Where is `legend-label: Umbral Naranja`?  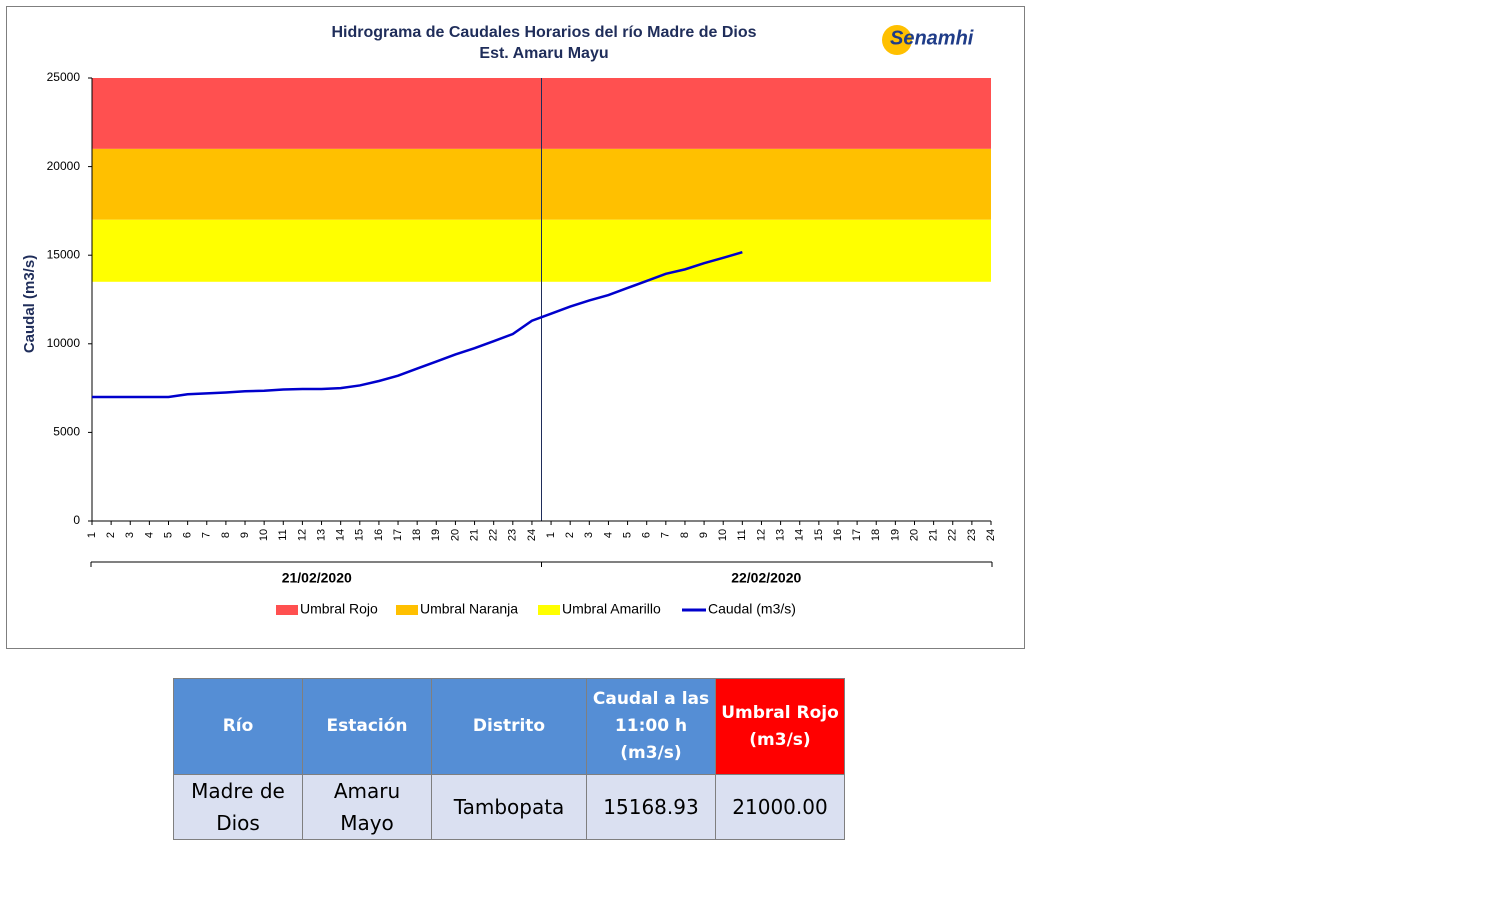
legend-label: Umbral Naranja is located at coordinates (469, 609).